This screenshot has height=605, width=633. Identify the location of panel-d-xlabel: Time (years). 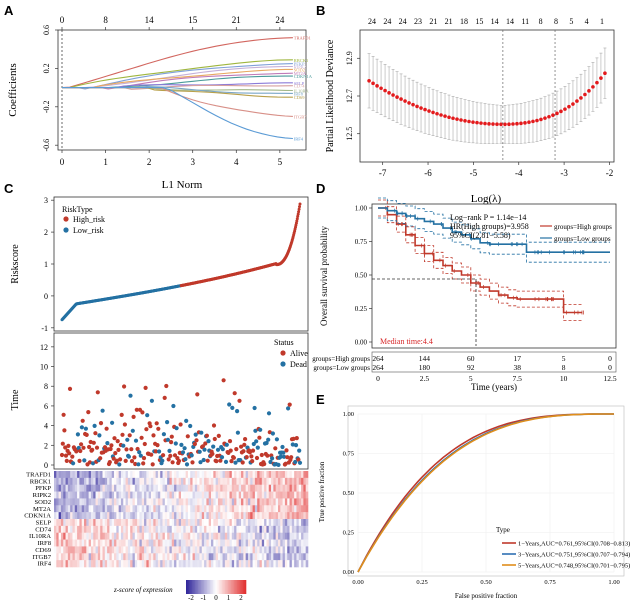
(494, 387).